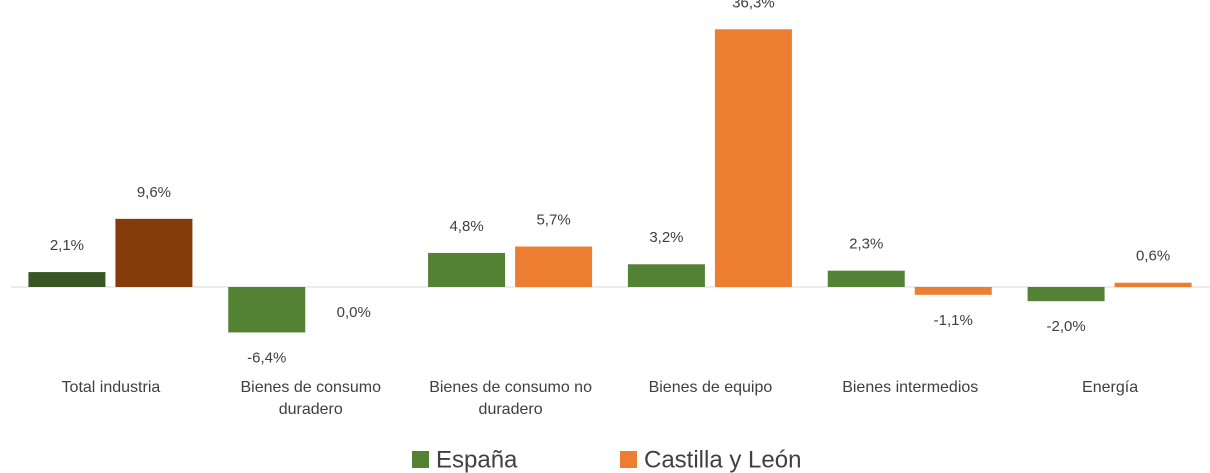  I want to click on x-tick-label: Bienes intermedios, so click(910, 387).